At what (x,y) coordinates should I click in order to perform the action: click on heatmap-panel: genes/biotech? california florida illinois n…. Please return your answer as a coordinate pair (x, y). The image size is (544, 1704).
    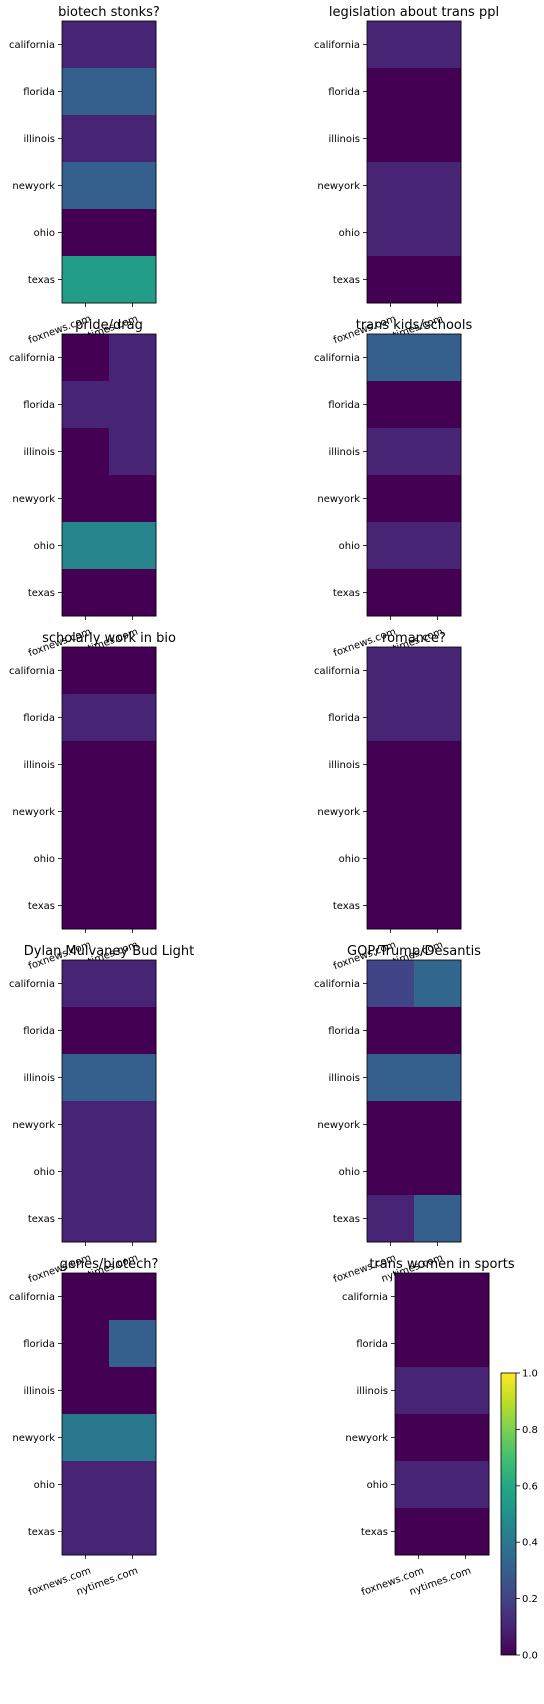
    Looking at the image, I should click on (83, 1427).